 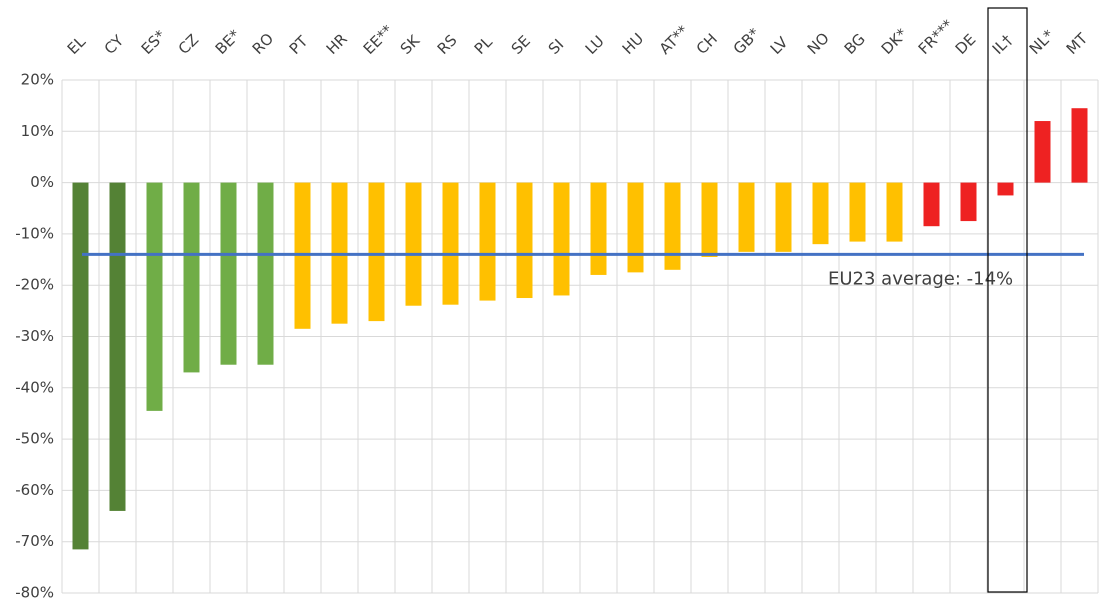 I want to click on x-tick-label: NL*, so click(x=1042, y=42).